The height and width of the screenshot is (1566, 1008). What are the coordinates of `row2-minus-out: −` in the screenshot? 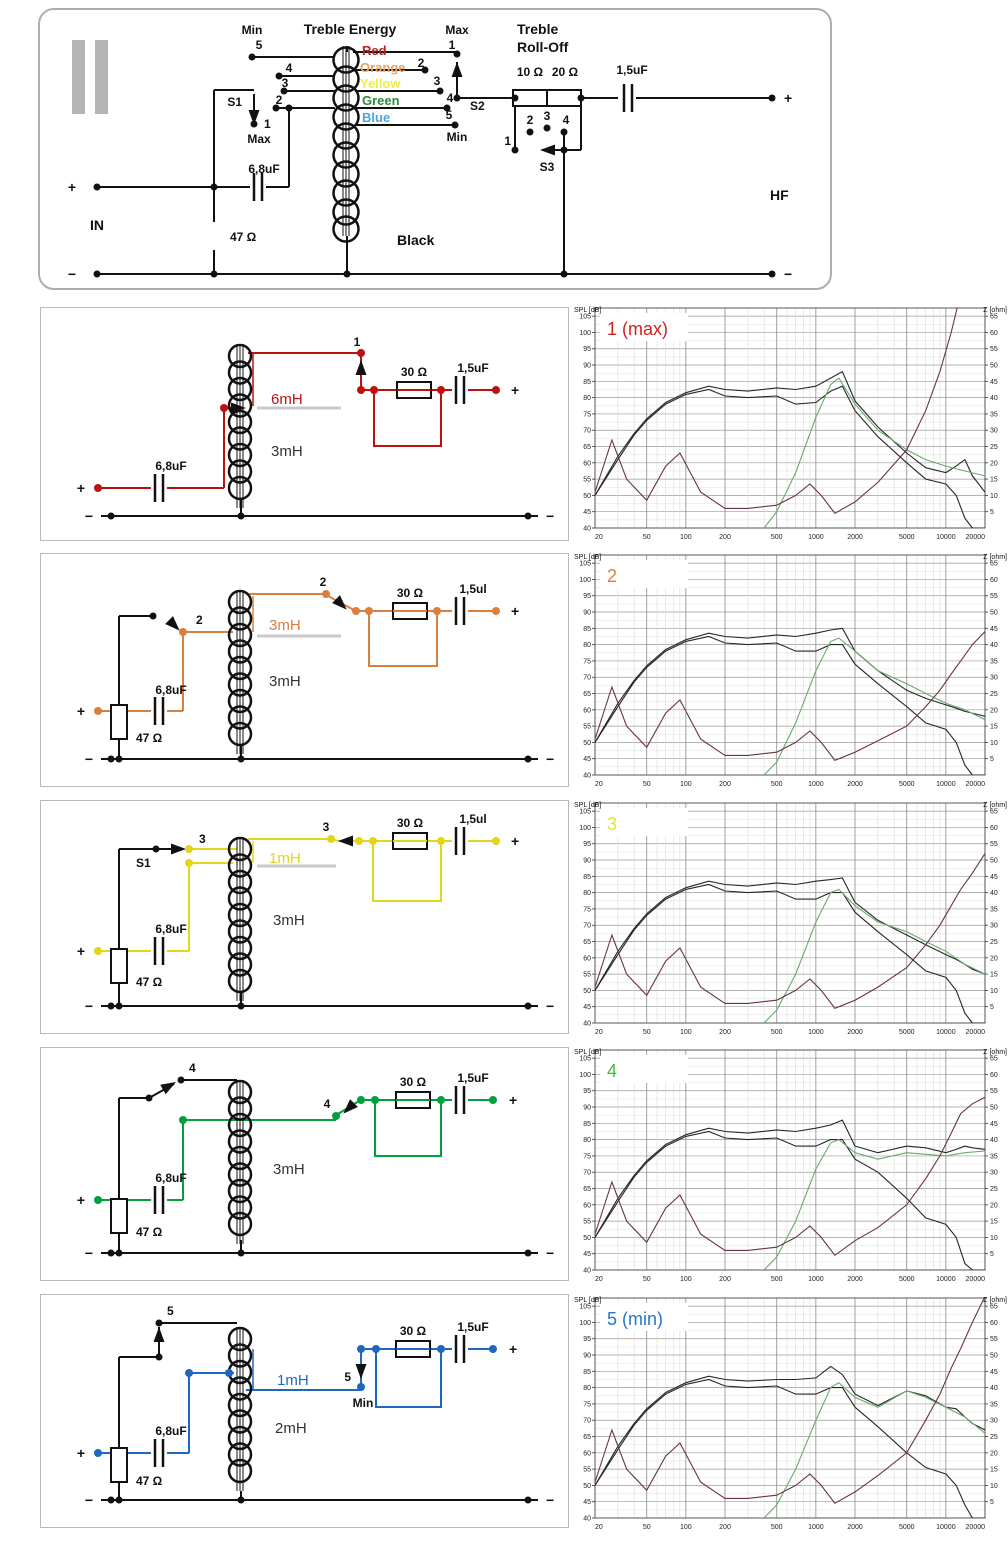 It's located at (550, 759).